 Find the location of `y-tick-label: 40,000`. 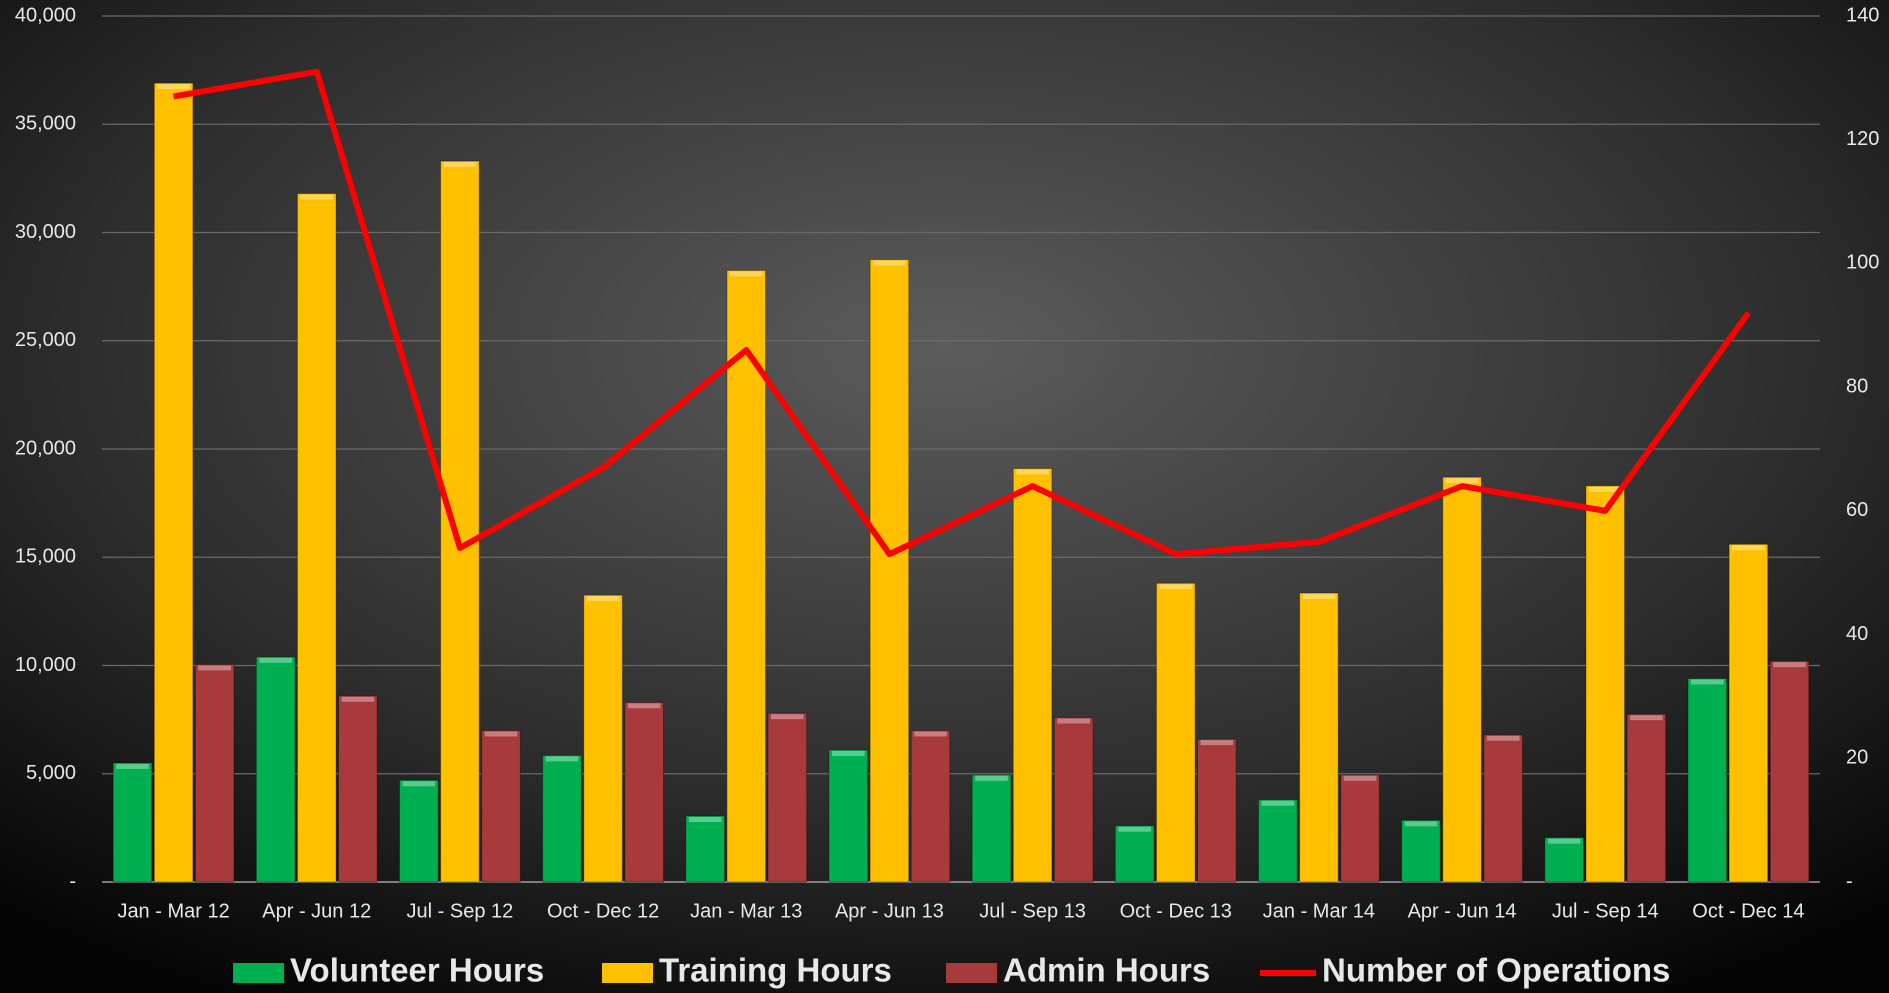

y-tick-label: 40,000 is located at coordinates (45, 15).